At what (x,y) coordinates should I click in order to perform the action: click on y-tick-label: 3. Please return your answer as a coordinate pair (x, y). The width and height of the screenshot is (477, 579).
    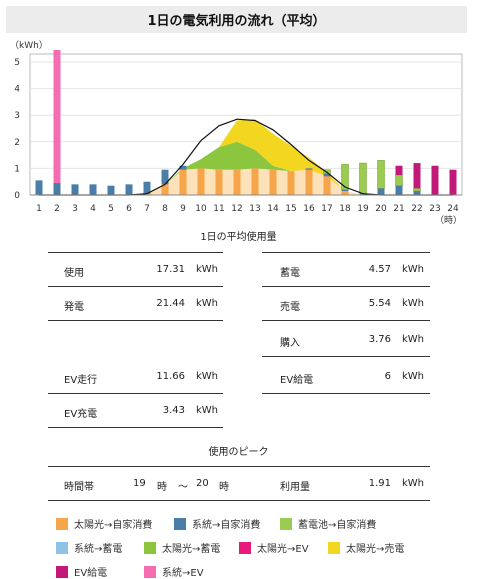
    Looking at the image, I should click on (17, 116).